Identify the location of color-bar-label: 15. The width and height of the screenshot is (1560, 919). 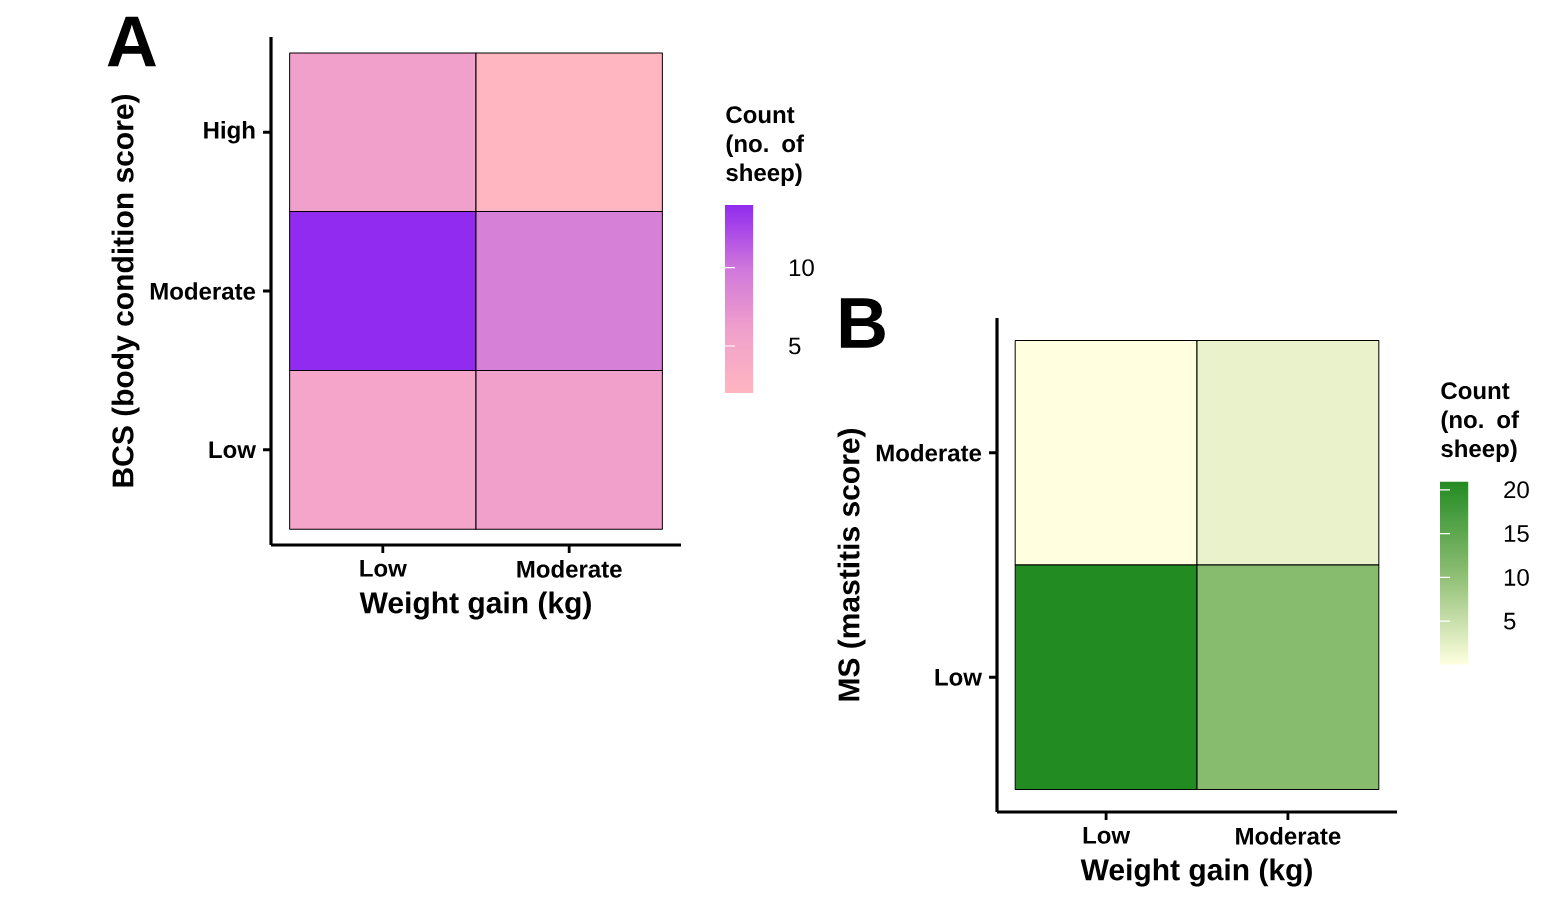
(1516, 533).